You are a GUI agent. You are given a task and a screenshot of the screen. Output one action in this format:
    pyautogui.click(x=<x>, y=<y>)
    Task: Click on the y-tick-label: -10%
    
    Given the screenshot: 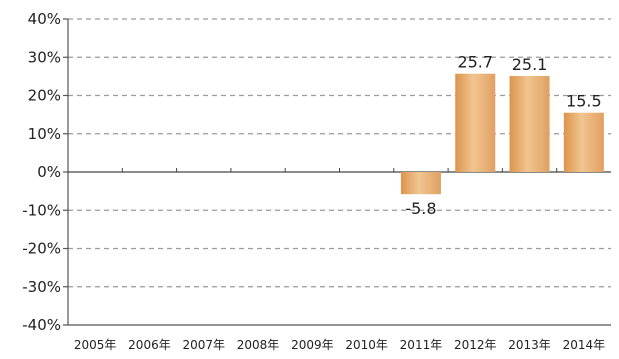 What is the action you would take?
    pyautogui.click(x=41, y=210)
    